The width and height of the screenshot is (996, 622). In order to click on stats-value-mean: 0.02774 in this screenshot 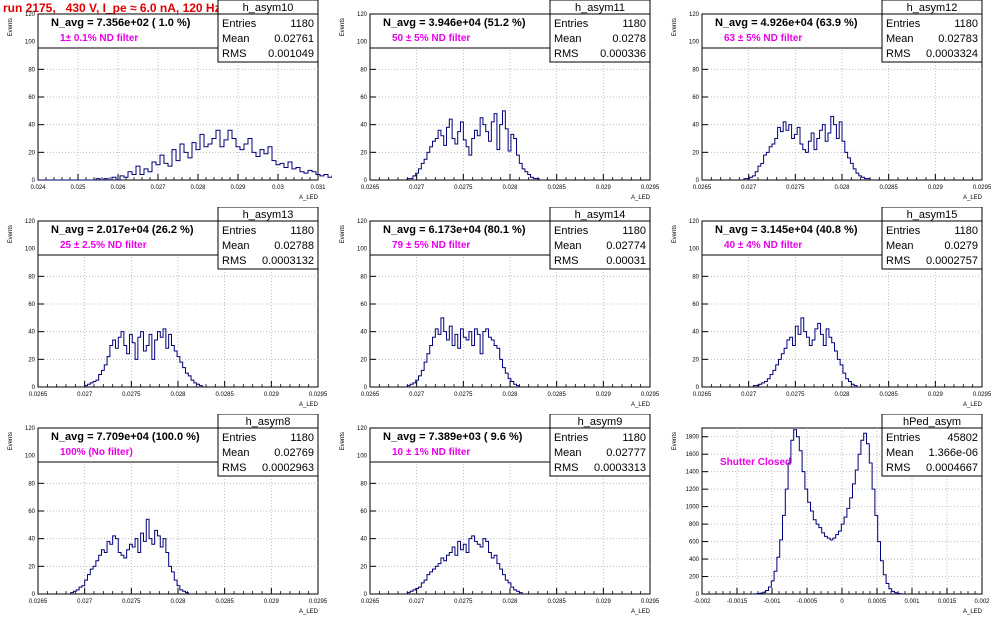, I will do `click(626, 246)`.